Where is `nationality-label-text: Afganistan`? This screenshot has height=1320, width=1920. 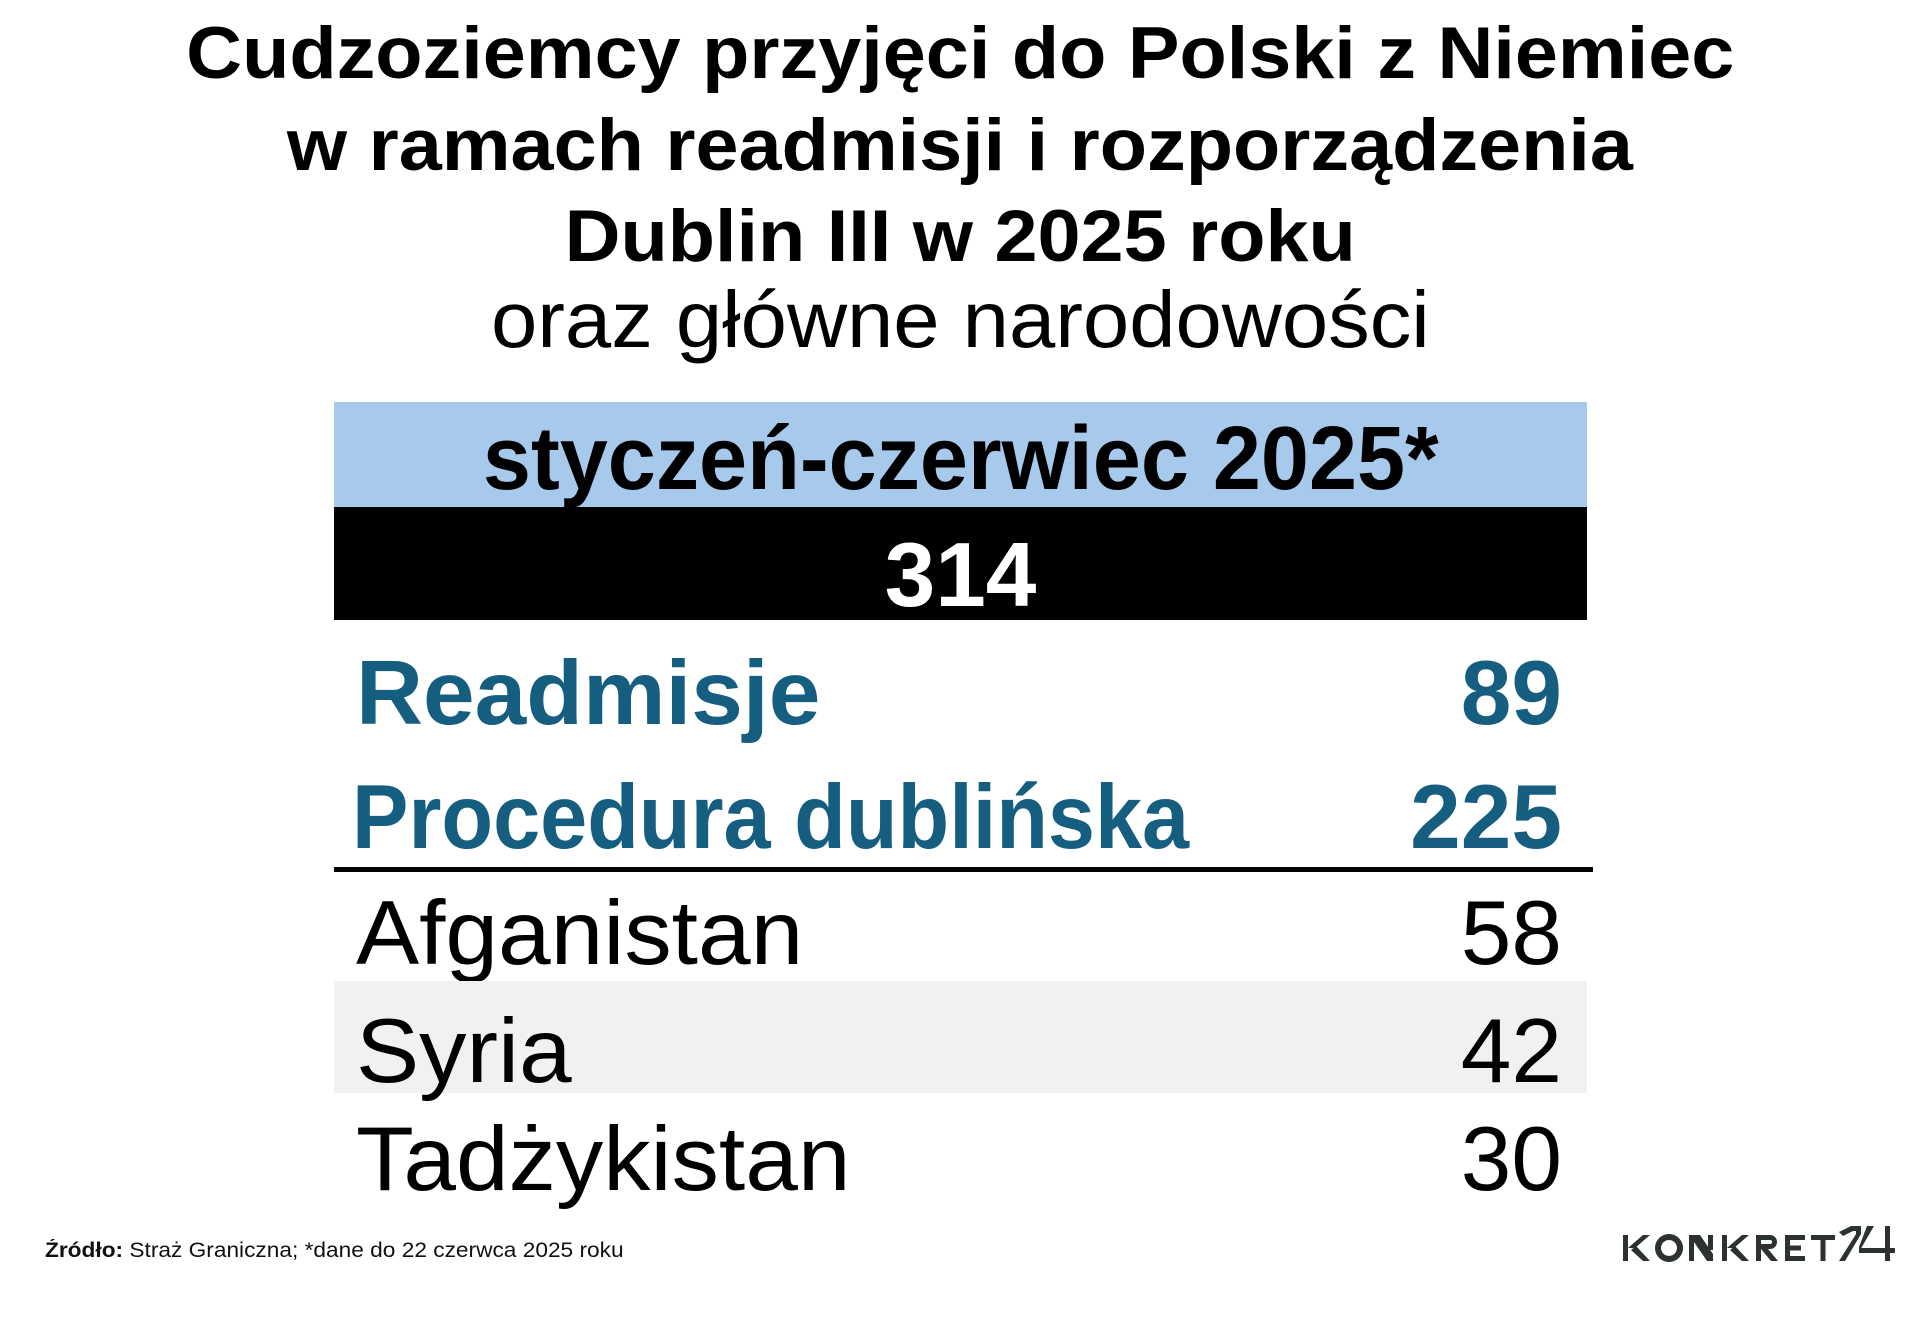
nationality-label-text: Afganistan is located at coordinates (580, 933).